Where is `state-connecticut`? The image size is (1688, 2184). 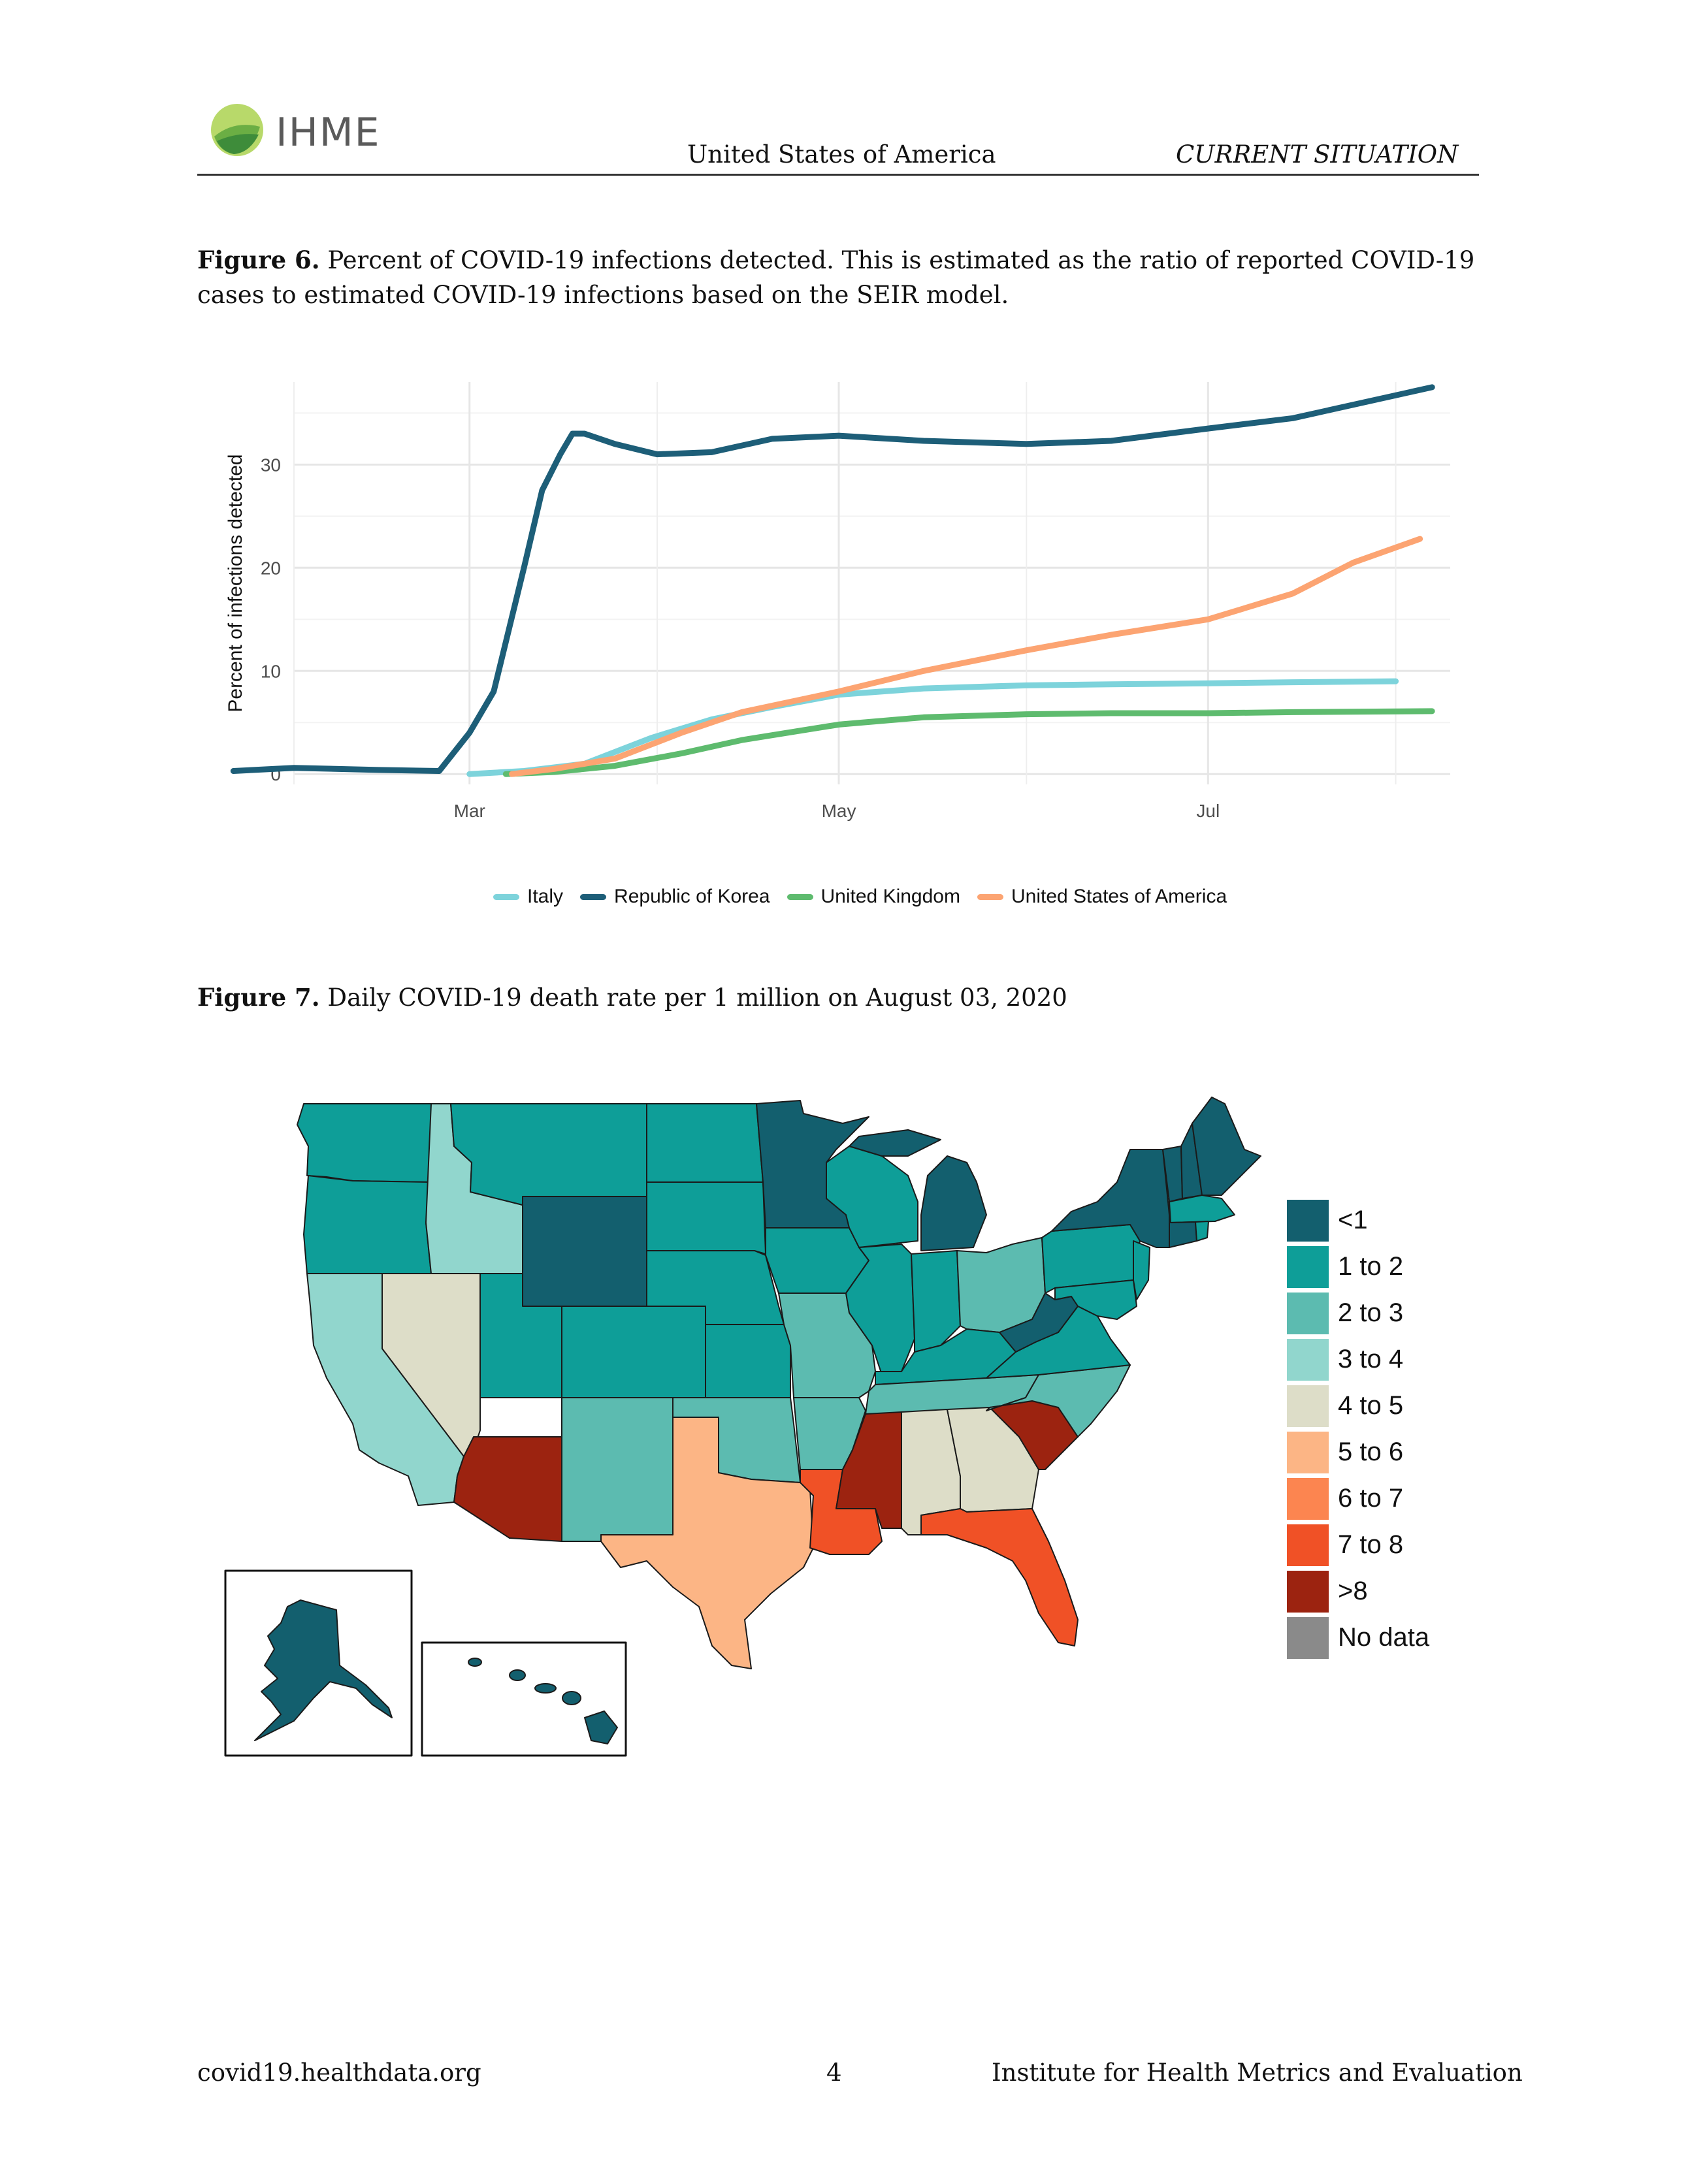 state-connecticut is located at coordinates (1183, 1234).